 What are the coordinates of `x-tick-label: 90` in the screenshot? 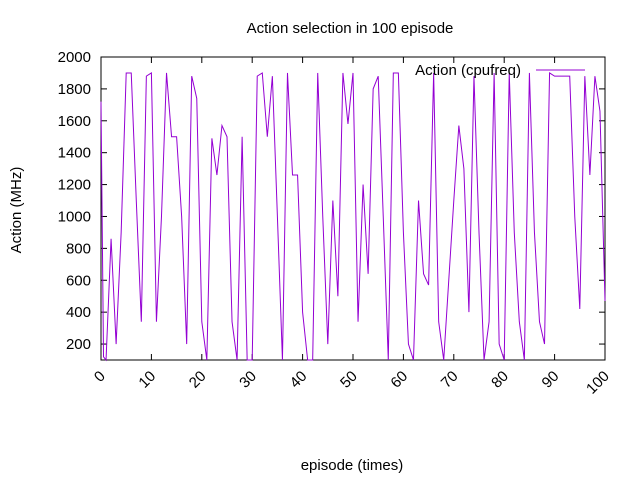 It's located at (551, 380).